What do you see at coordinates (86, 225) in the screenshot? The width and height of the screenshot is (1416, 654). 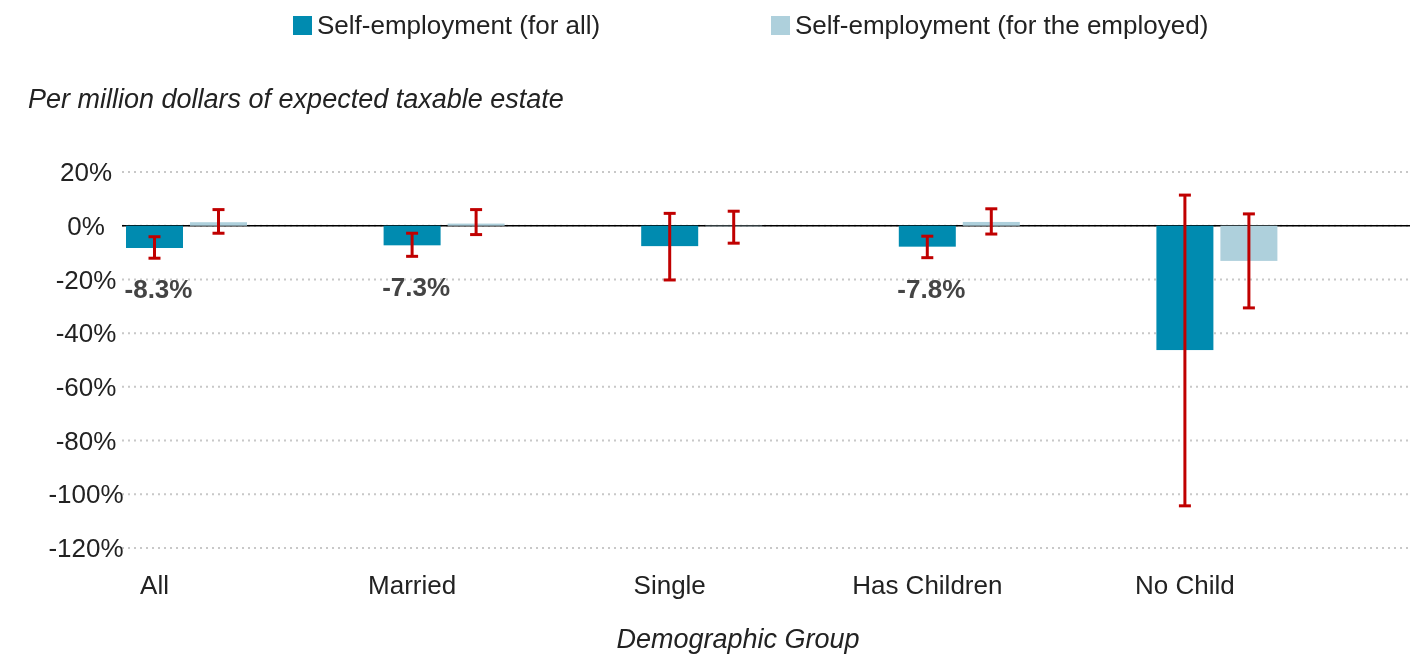 I see `y-tick-label: 0%` at bounding box center [86, 225].